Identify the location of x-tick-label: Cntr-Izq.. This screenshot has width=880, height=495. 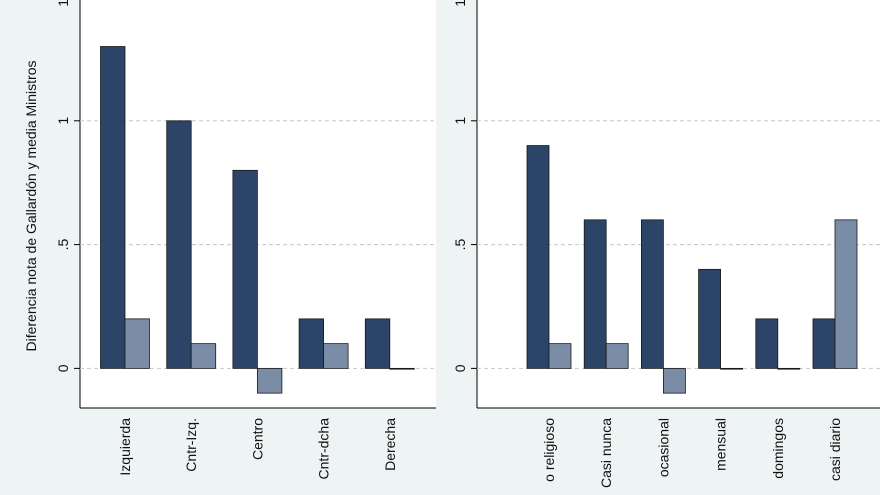
(191, 445).